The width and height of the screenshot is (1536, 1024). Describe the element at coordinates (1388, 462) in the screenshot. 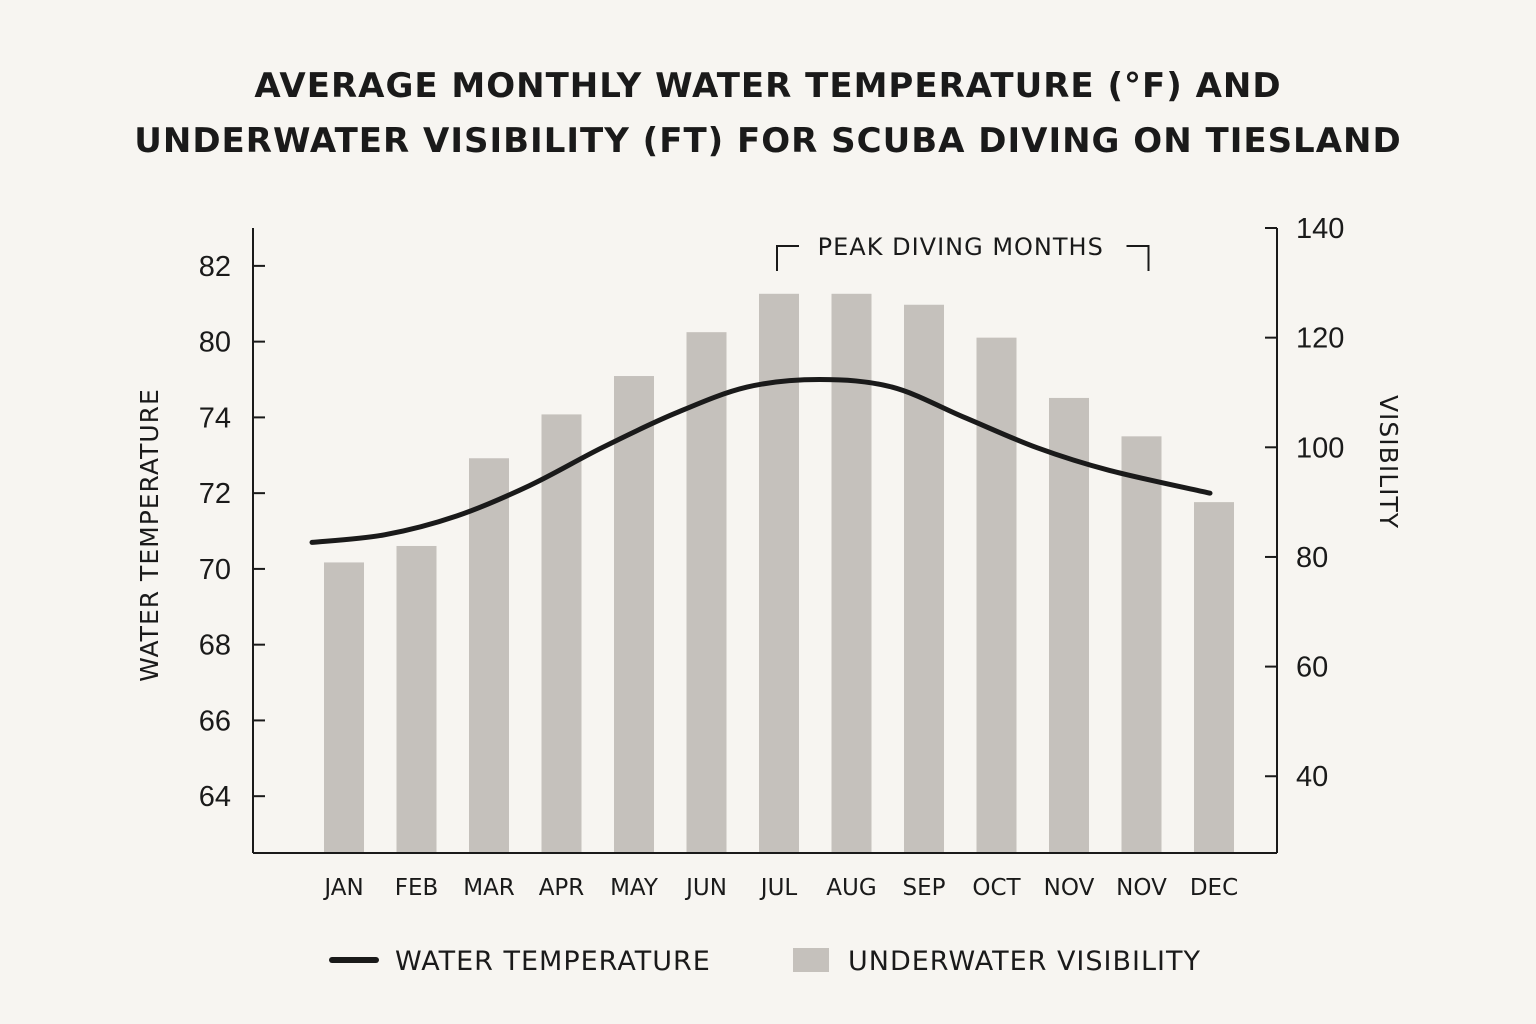

I see `right-axis-title: VISIBILITY` at that location.